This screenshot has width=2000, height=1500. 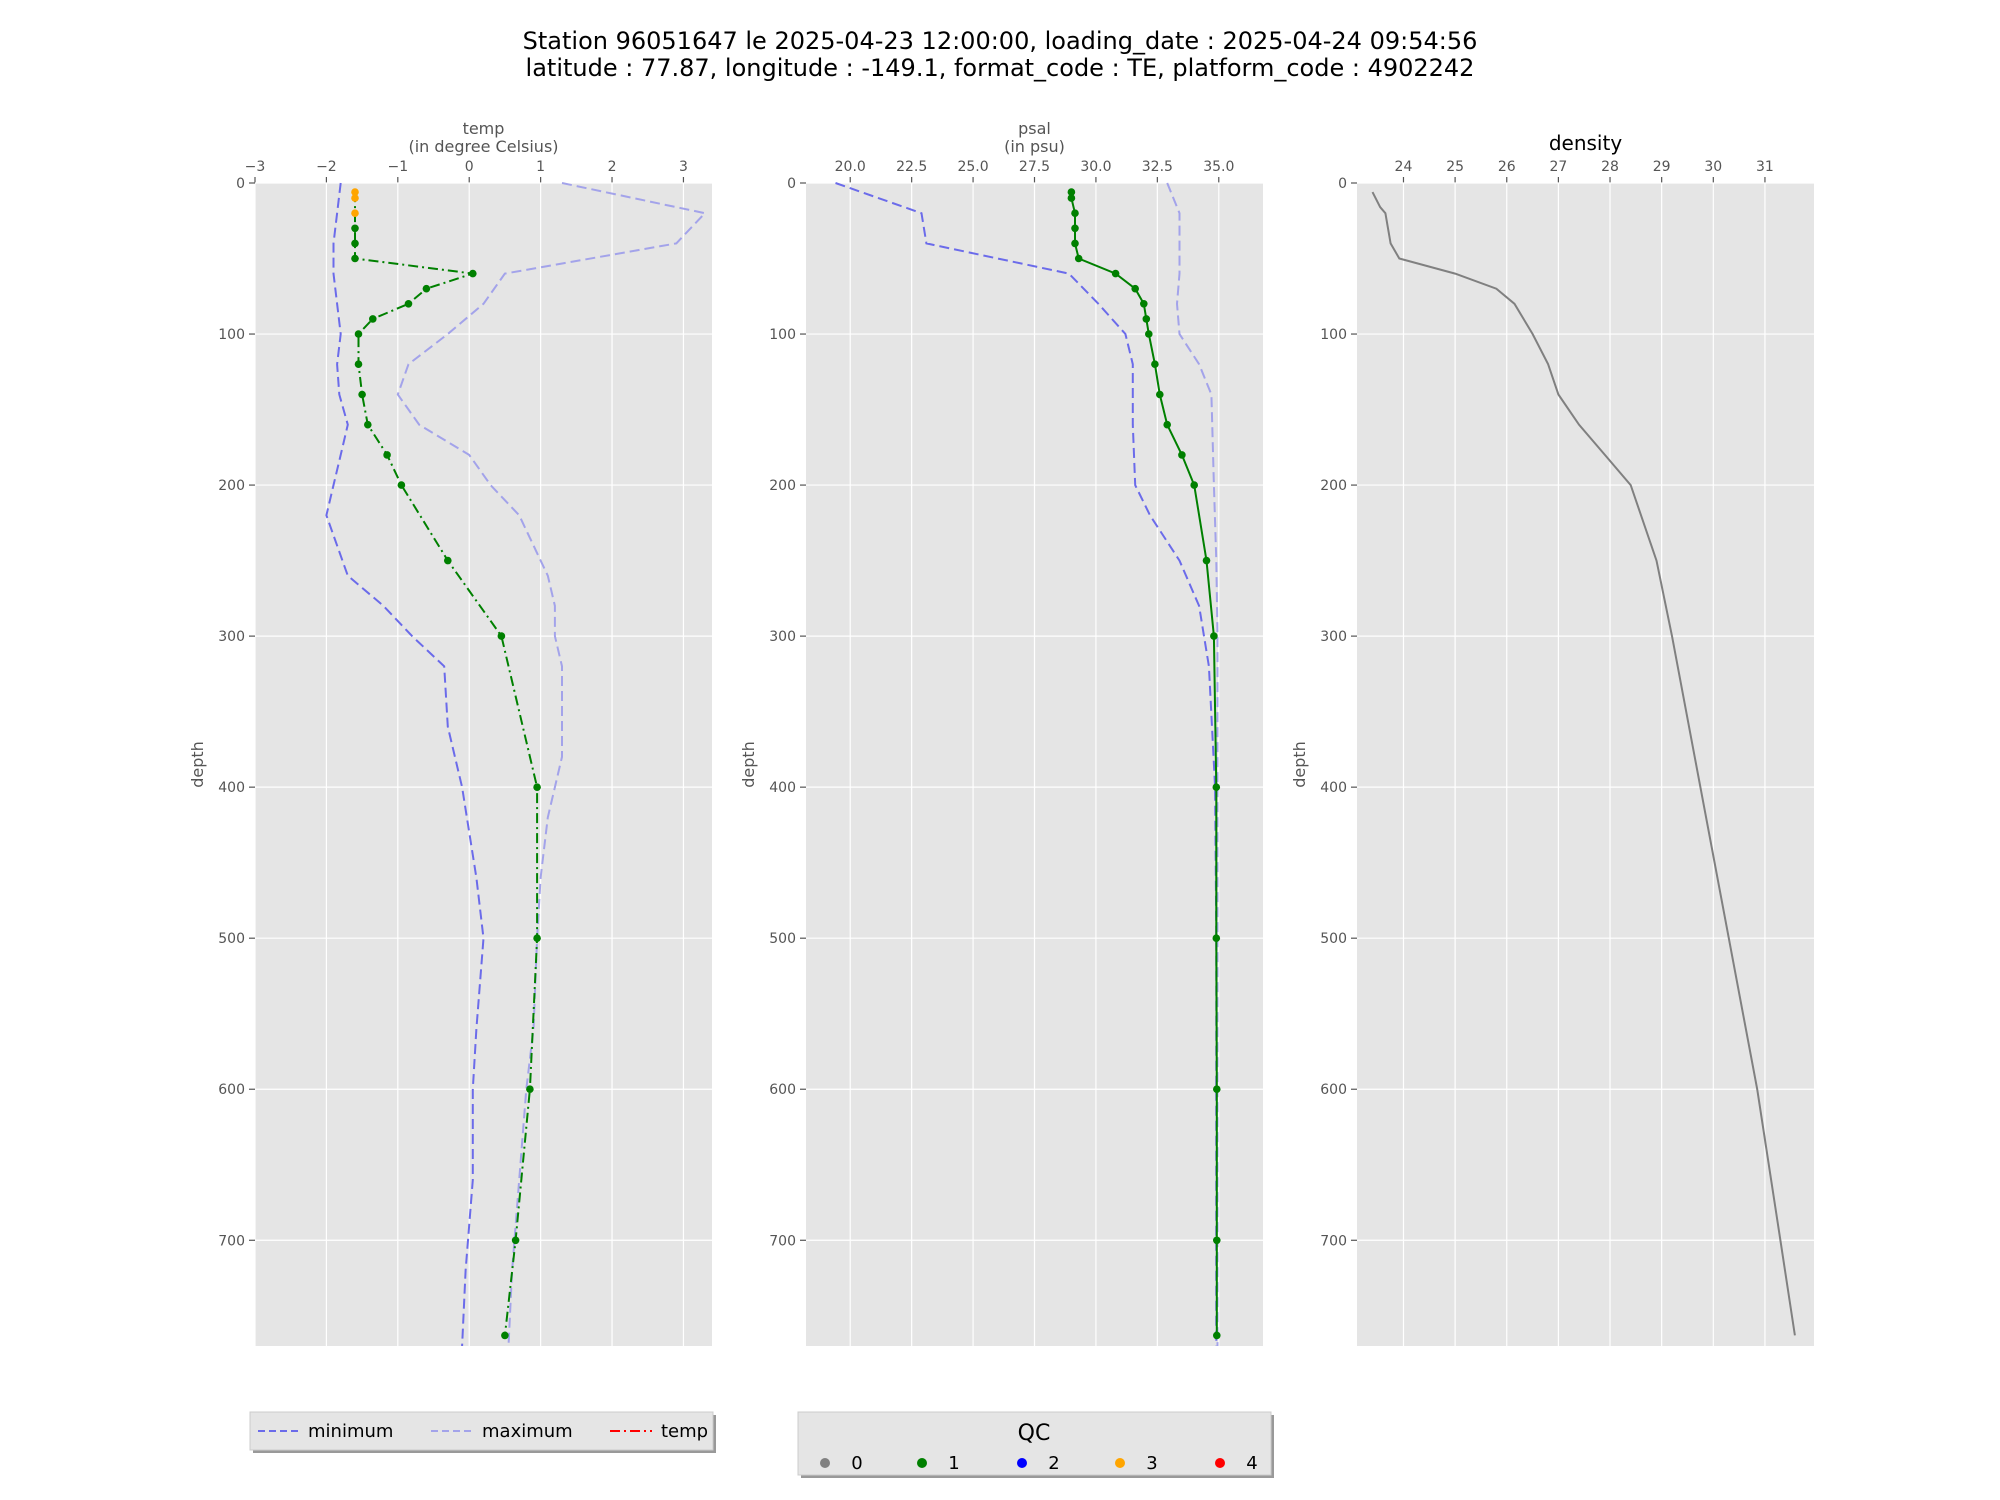 What do you see at coordinates (1026, 764) in the screenshot?
I see `psal-series-minimum` at bounding box center [1026, 764].